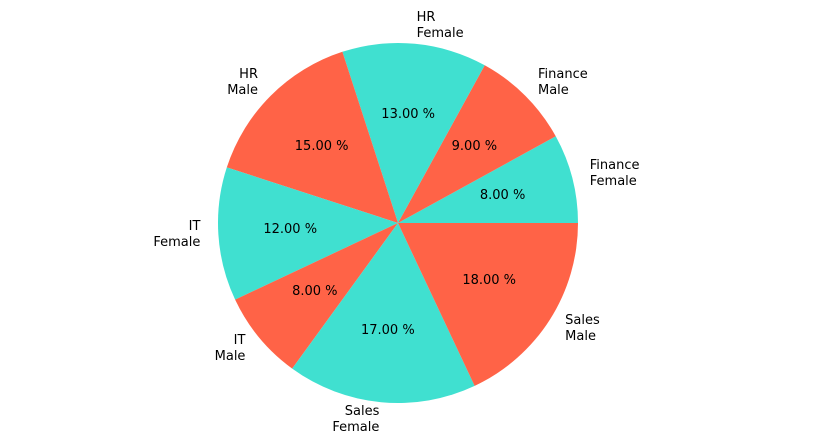  I want to click on category-label: Finance Female, so click(614, 173).